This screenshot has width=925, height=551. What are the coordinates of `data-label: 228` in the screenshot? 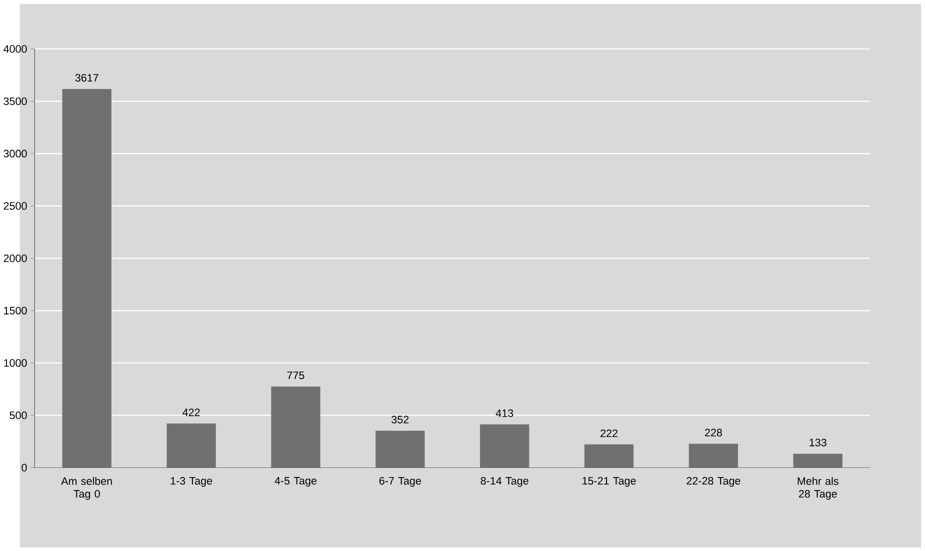 It's located at (713, 432).